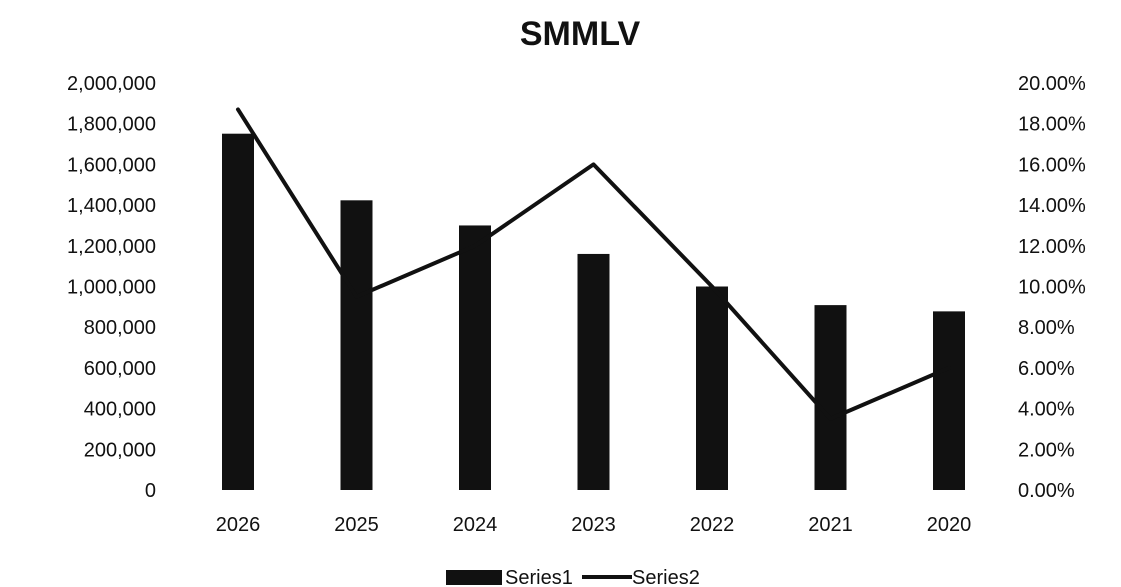 This screenshot has height=587, width=1121. Describe the element at coordinates (830, 525) in the screenshot. I see `x-tick-label: 2021` at that location.